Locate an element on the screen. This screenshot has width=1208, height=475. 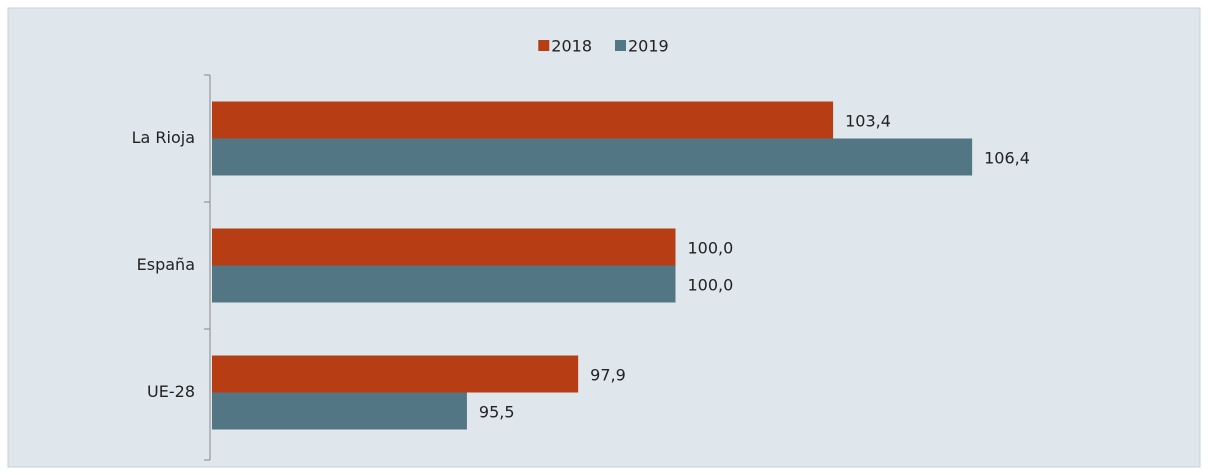
data-label: 97,9 is located at coordinates (608, 375).